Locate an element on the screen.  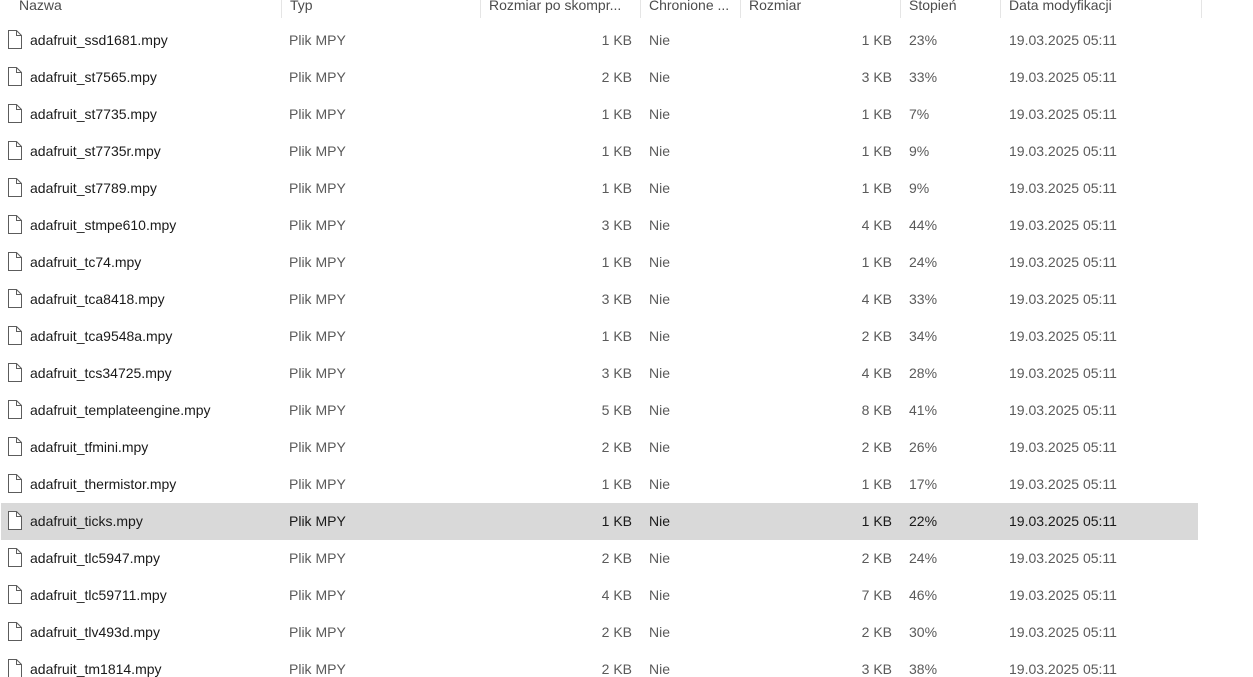
file-compression-ratio: 17% is located at coordinates (923, 484).